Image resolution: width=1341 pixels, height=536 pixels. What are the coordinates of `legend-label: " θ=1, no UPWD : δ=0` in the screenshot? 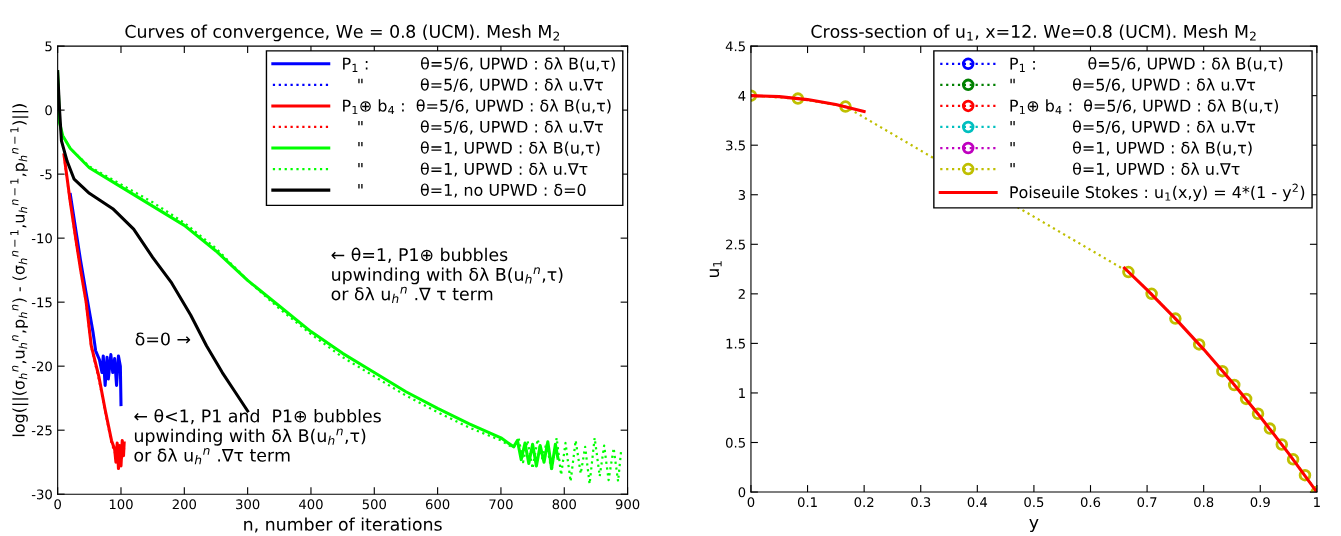 It's located at (472, 190).